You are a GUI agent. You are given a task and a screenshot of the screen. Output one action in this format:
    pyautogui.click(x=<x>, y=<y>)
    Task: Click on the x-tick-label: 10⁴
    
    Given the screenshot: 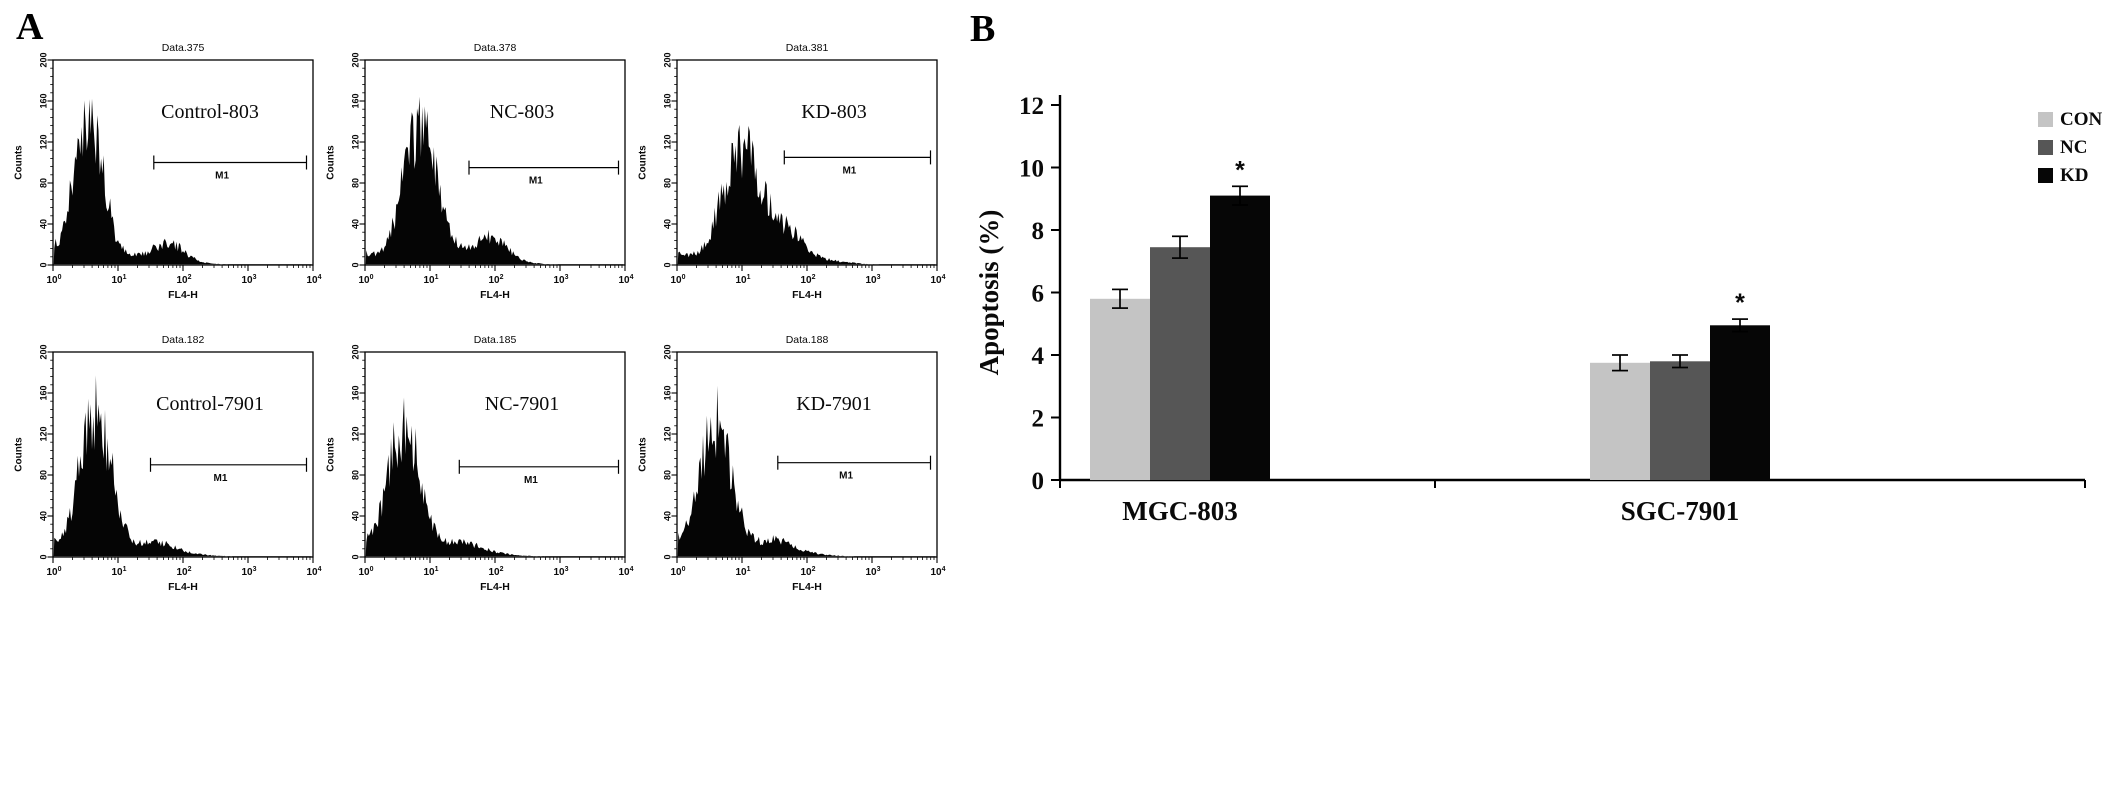 What is the action you would take?
    pyautogui.click(x=937, y=280)
    